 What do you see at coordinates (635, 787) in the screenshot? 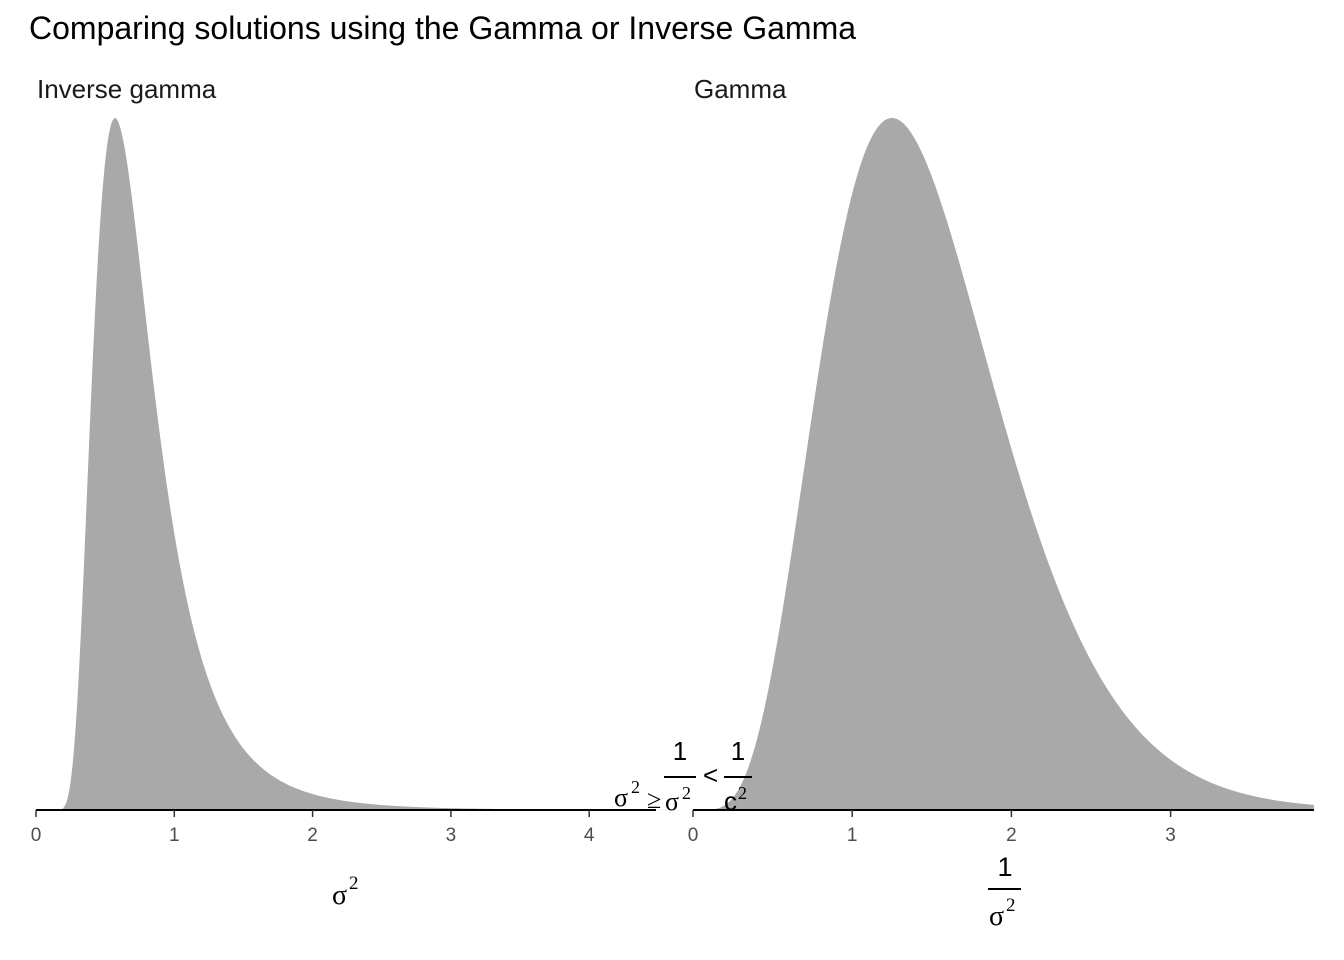
I see `annotation-sigma-sup: 2` at bounding box center [635, 787].